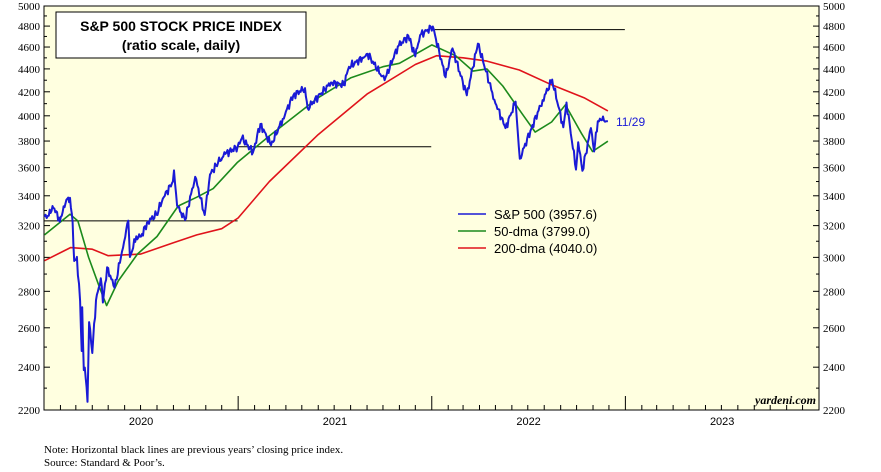 The width and height of the screenshot is (881, 472). Describe the element at coordinates (29, 197) in the screenshot. I see `y-tick-label-left: 3400` at that location.